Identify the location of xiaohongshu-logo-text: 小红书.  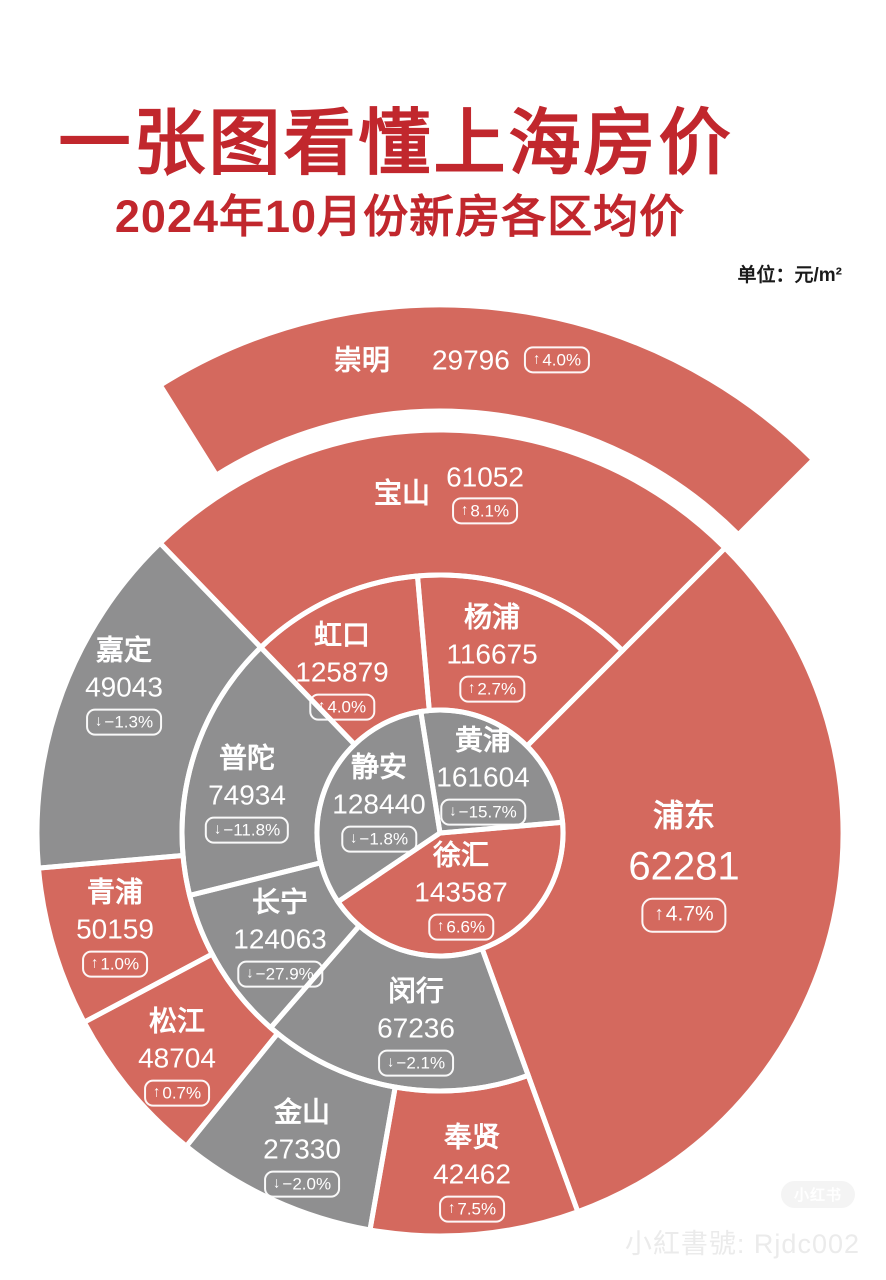
(817, 1195).